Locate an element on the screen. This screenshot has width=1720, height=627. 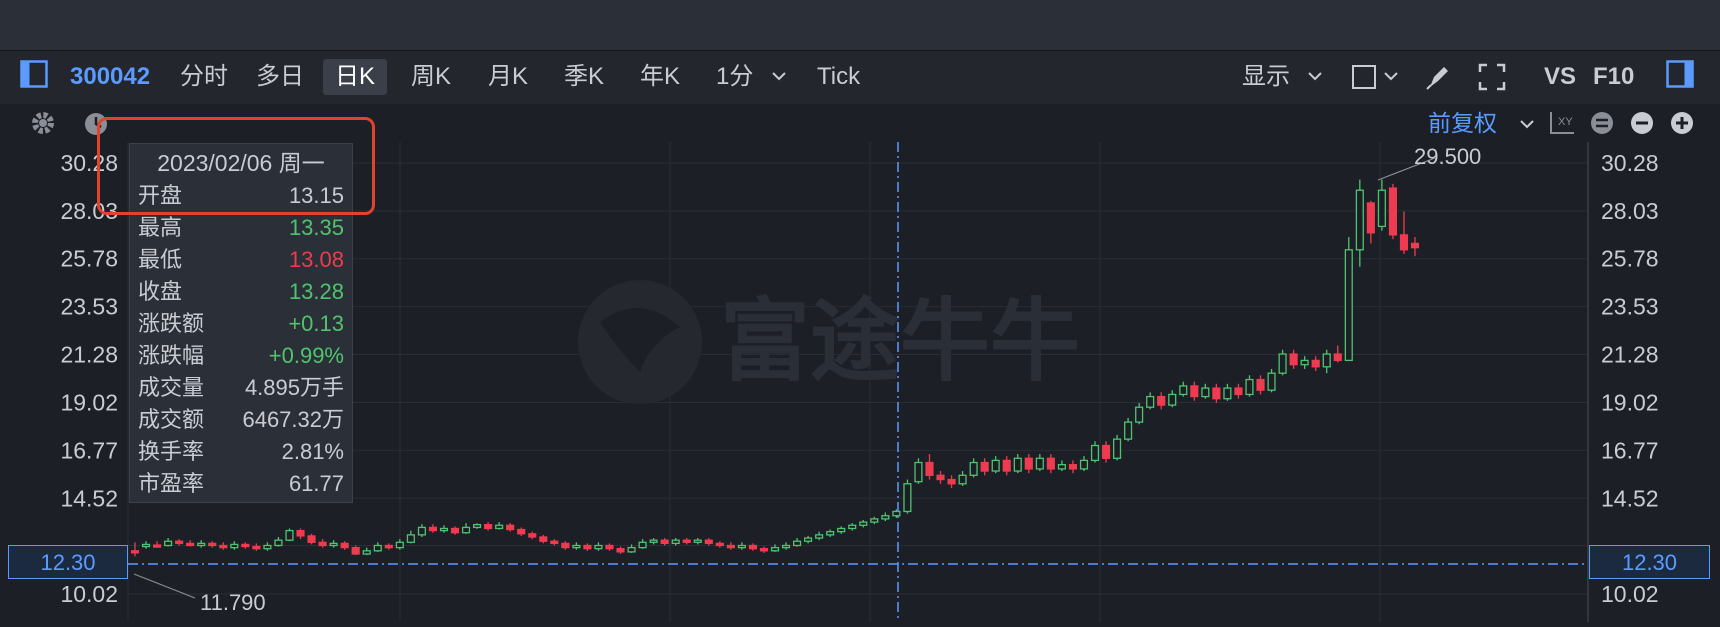
svg-text: XY is located at coordinates (1565, 122).